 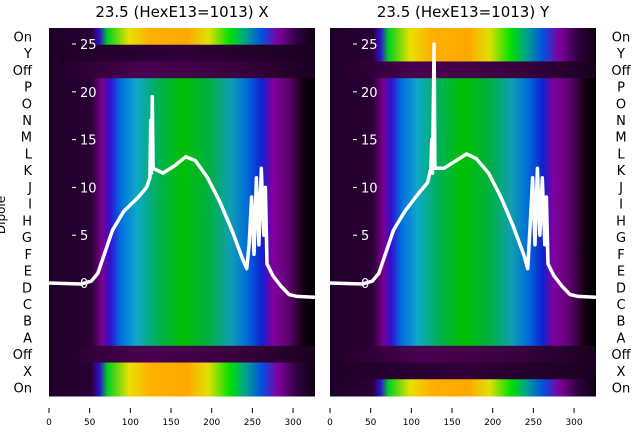 What do you see at coordinates (620, 138) in the screenshot?
I see `row-label: M` at bounding box center [620, 138].